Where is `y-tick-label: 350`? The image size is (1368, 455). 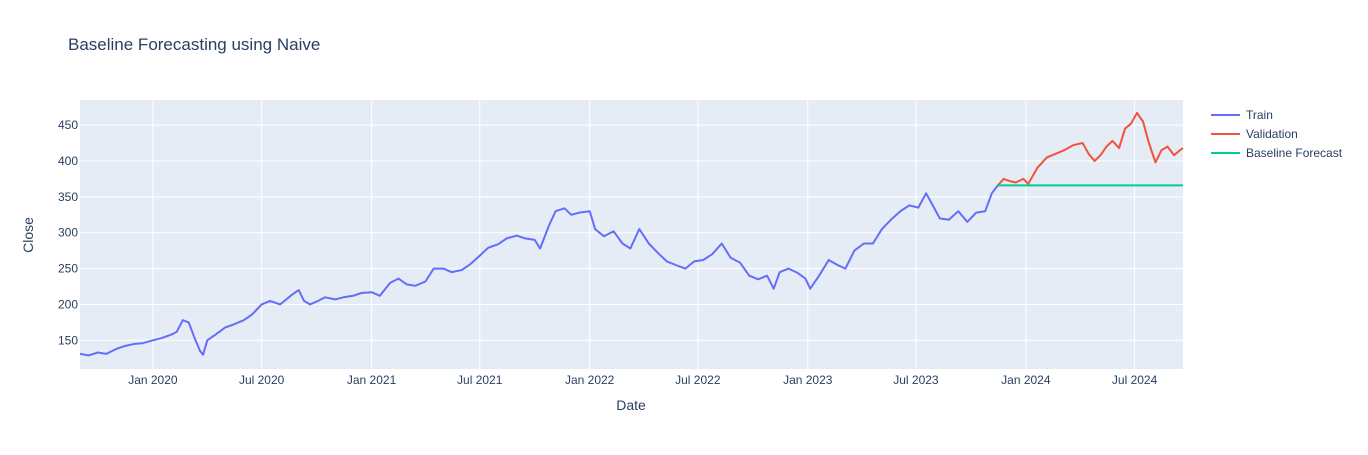
y-tick-label: 350 is located at coordinates (68, 197).